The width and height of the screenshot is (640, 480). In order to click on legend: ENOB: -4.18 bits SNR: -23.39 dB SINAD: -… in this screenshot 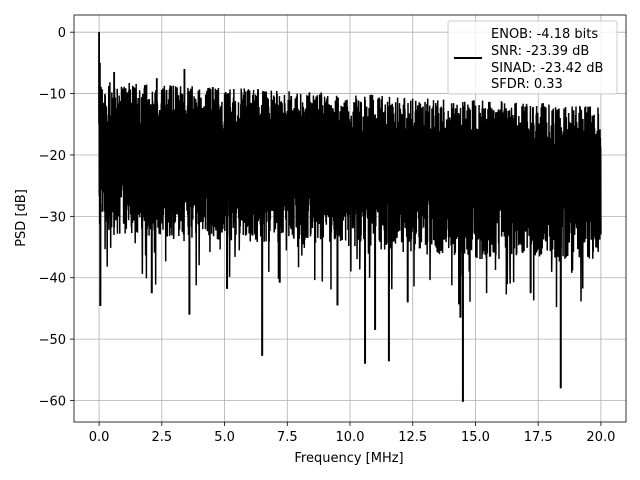, I will do `click(532, 57)`.